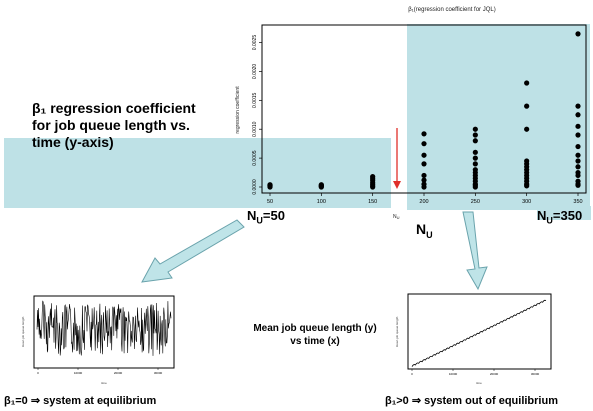 The height and width of the screenshot is (411, 593). Describe the element at coordinates (451, 10) in the screenshot. I see `scatter-title: β₁(regression coefficient for JQL)` at that location.